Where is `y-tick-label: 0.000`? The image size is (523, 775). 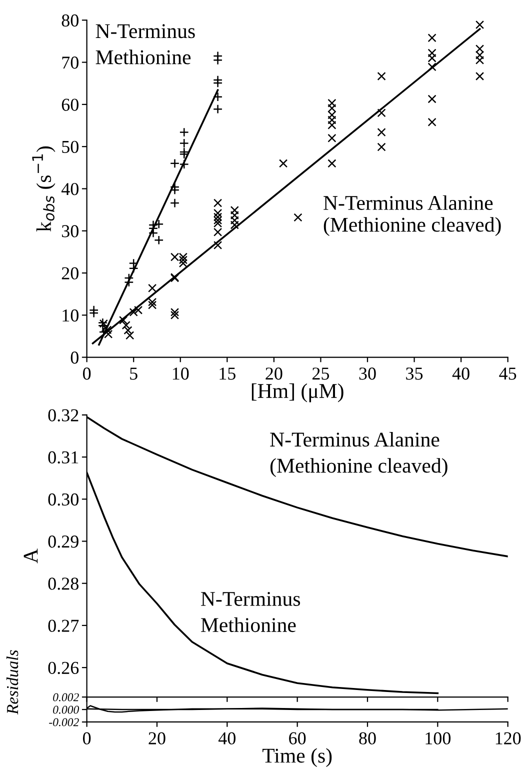 y-tick-label: 0.000 is located at coordinates (66, 710).